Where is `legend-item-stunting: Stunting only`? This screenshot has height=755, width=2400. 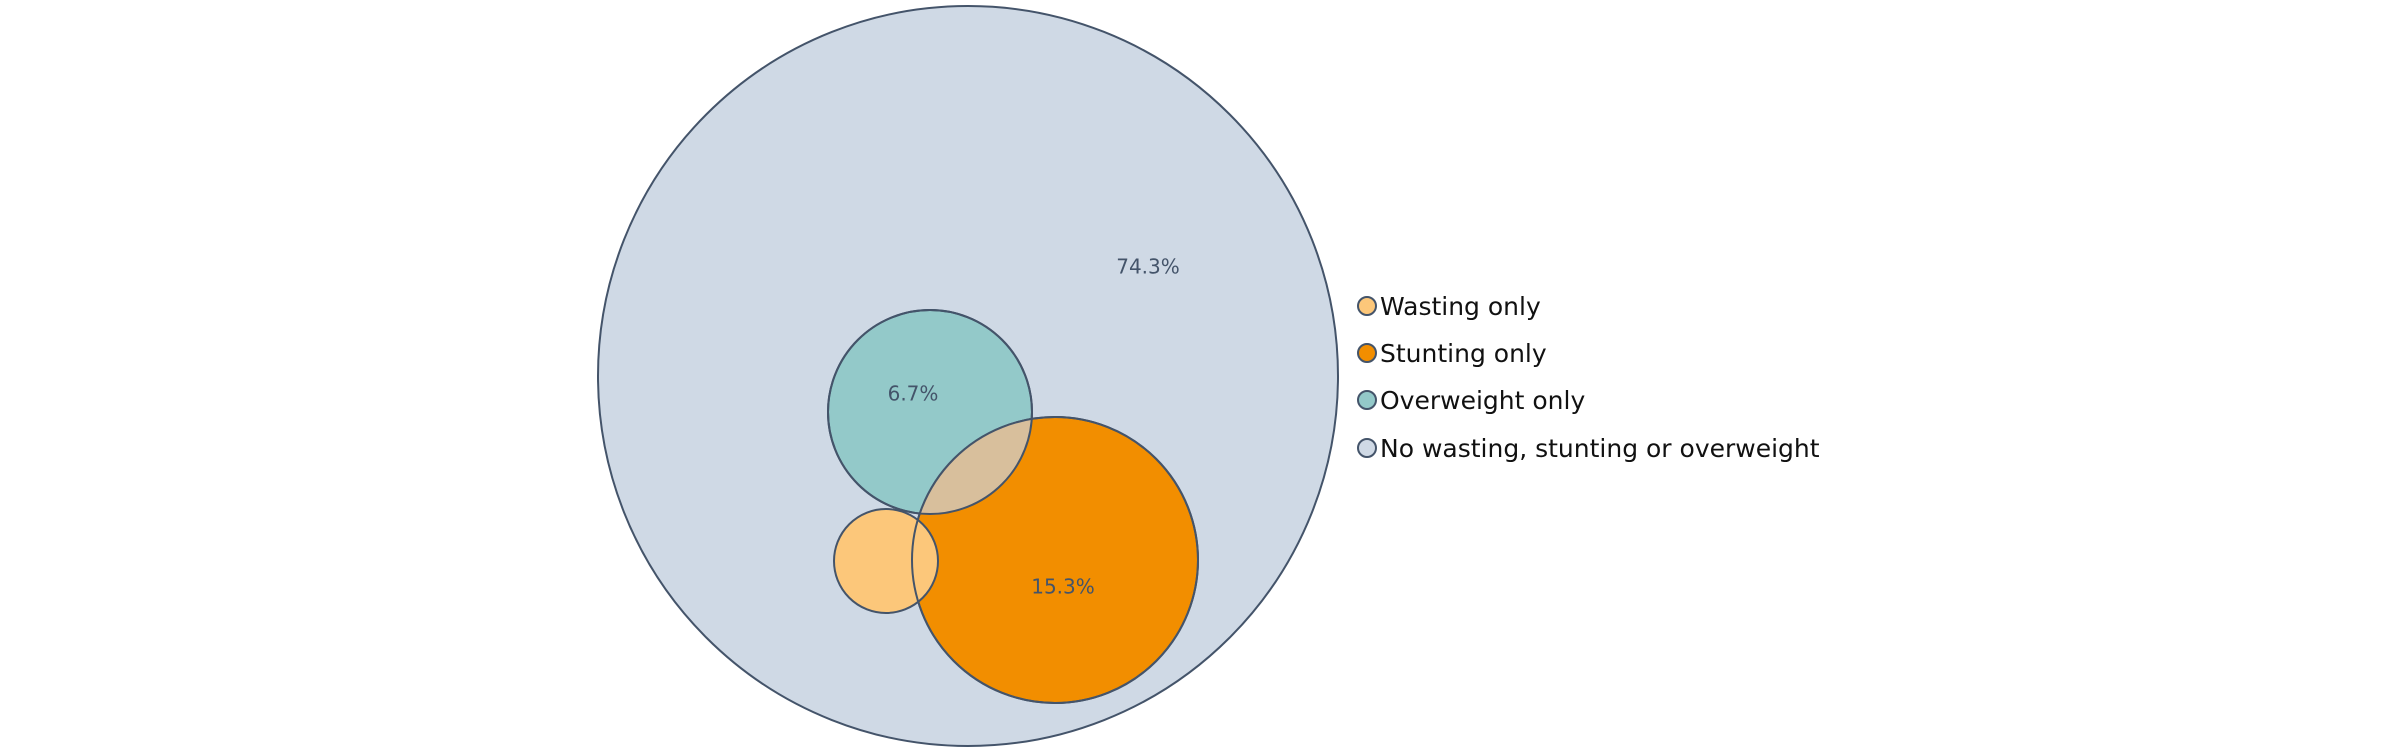 legend-item-stunting: Stunting only is located at coordinates (1452, 353).